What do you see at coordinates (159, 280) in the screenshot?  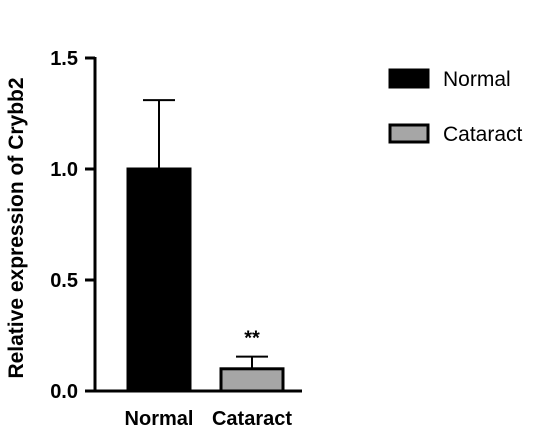 I see `bar-normal` at bounding box center [159, 280].